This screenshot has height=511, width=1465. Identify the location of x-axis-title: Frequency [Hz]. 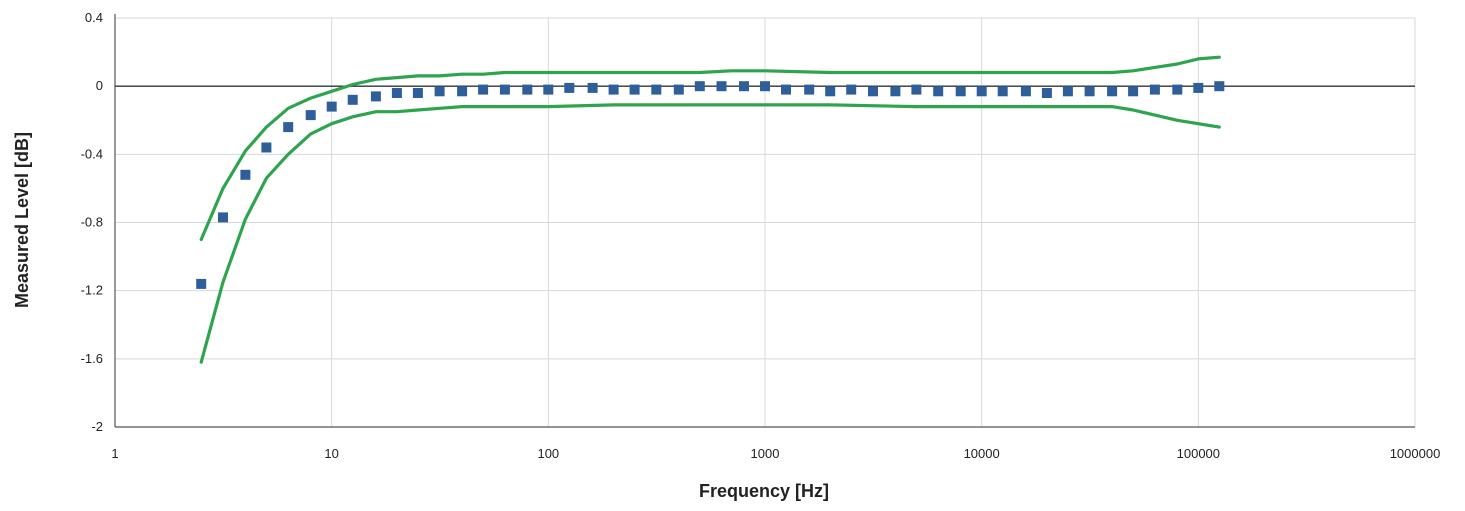
(764, 491).